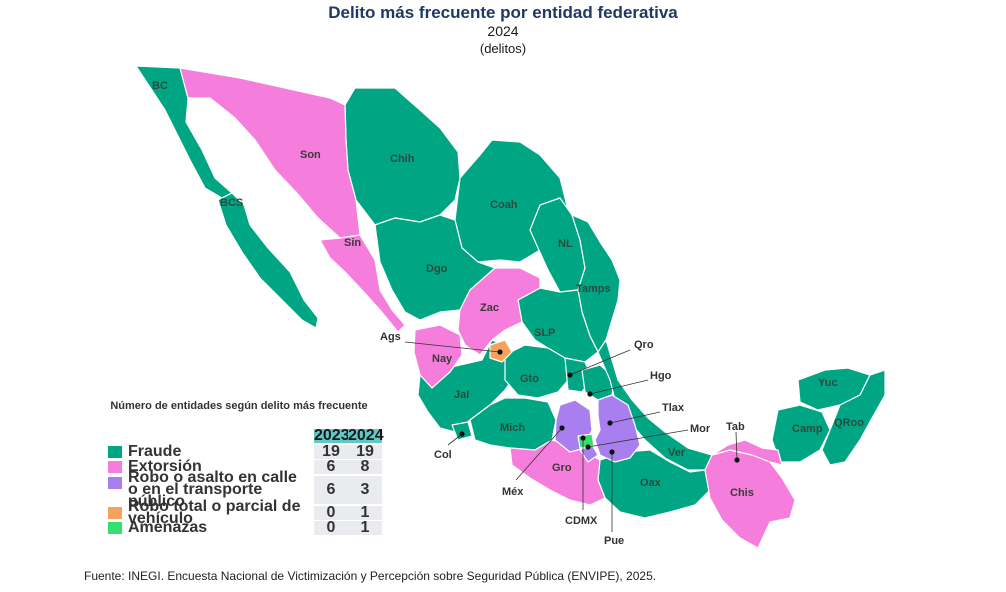 This screenshot has height=592, width=1006. Describe the element at coordinates (673, 408) in the screenshot. I see `callout-label: Tlax` at that location.